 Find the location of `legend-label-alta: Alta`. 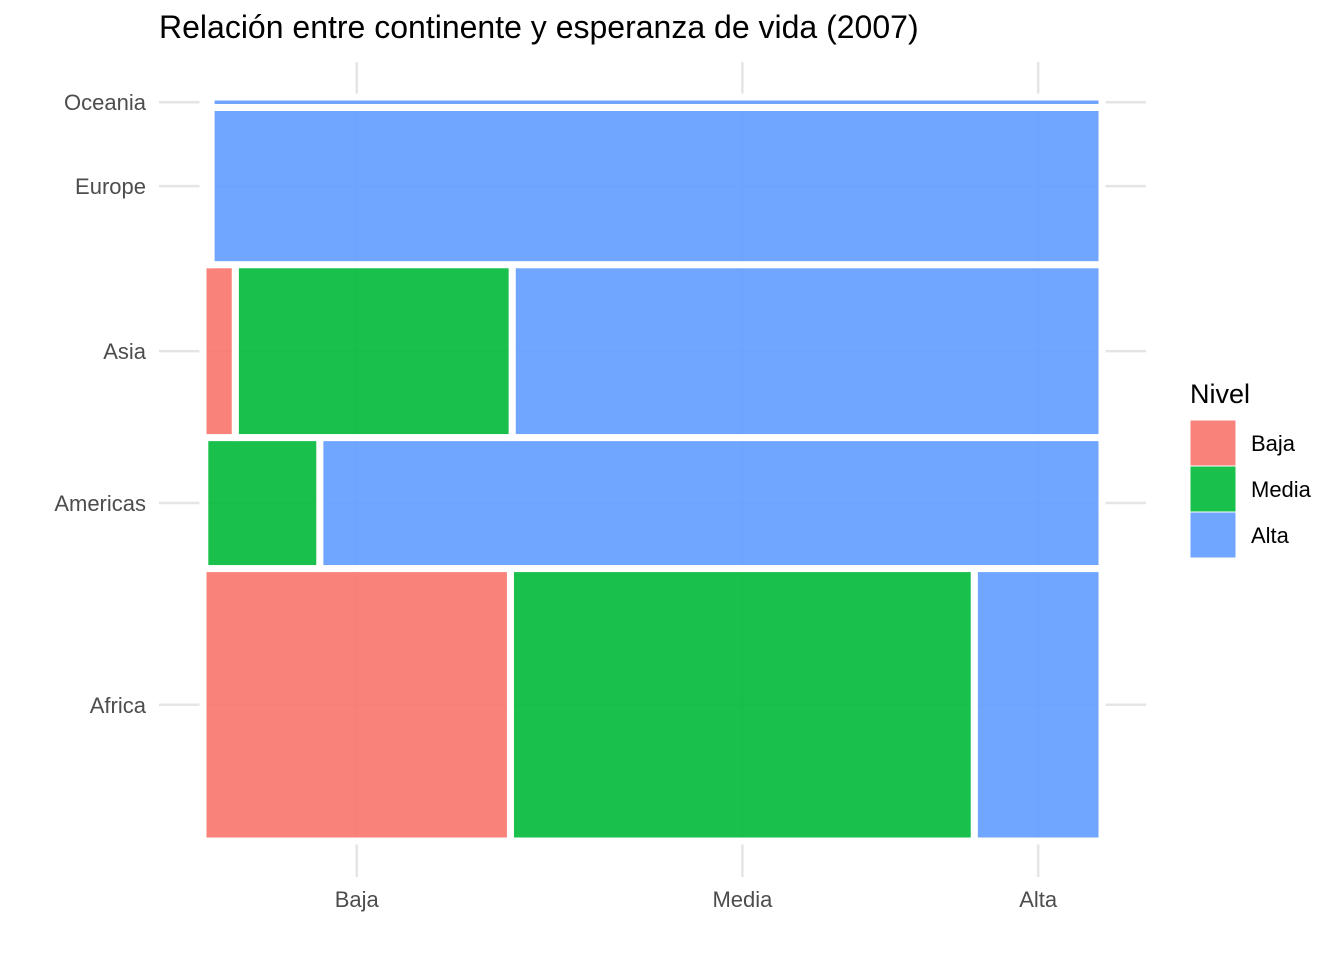

legend-label-alta: Alta is located at coordinates (1270, 535).